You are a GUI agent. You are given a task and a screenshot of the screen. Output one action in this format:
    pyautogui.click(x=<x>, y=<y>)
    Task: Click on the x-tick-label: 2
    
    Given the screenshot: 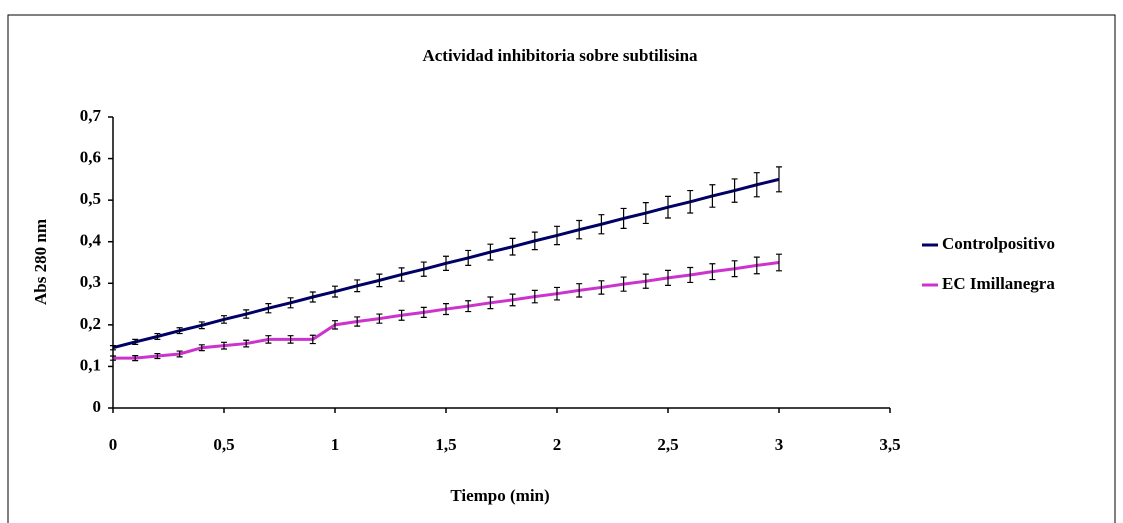 What is the action you would take?
    pyautogui.click(x=557, y=444)
    